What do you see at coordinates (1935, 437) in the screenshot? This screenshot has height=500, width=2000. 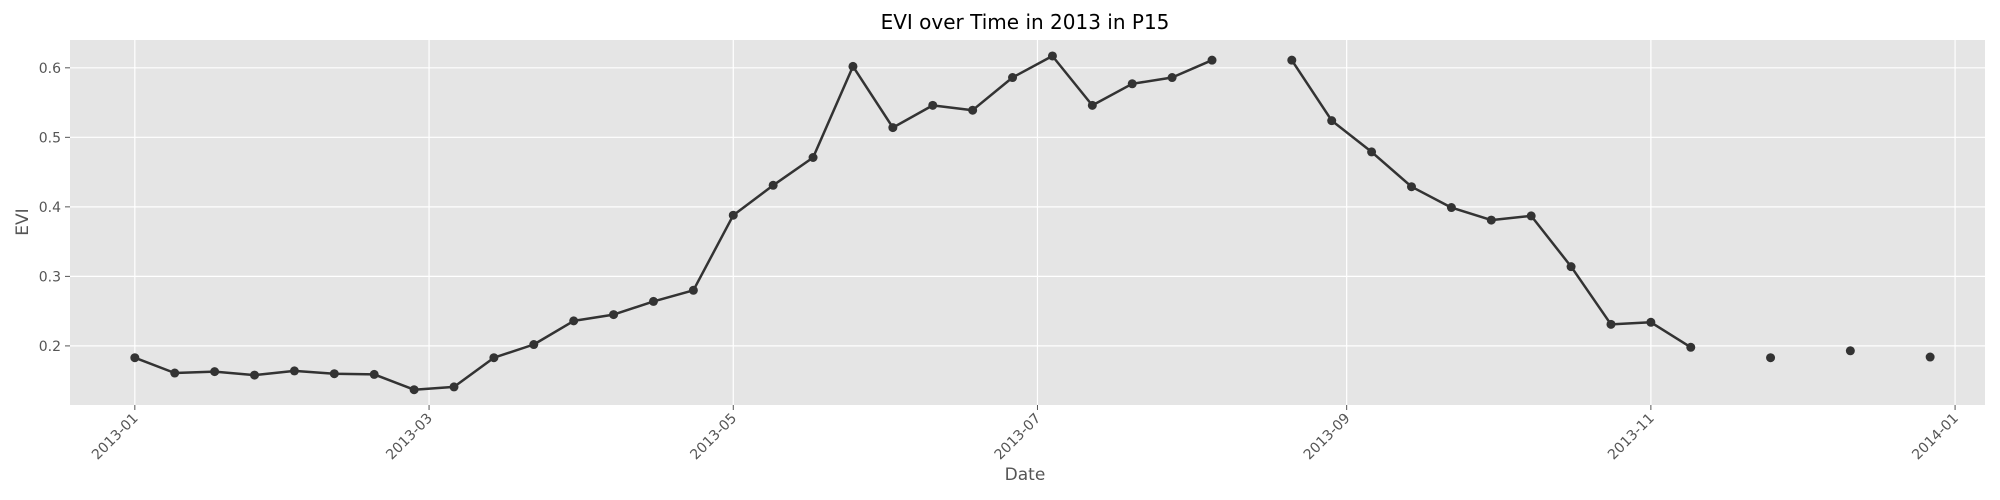 I see `x-tick-label: 2014-01` at bounding box center [1935, 437].